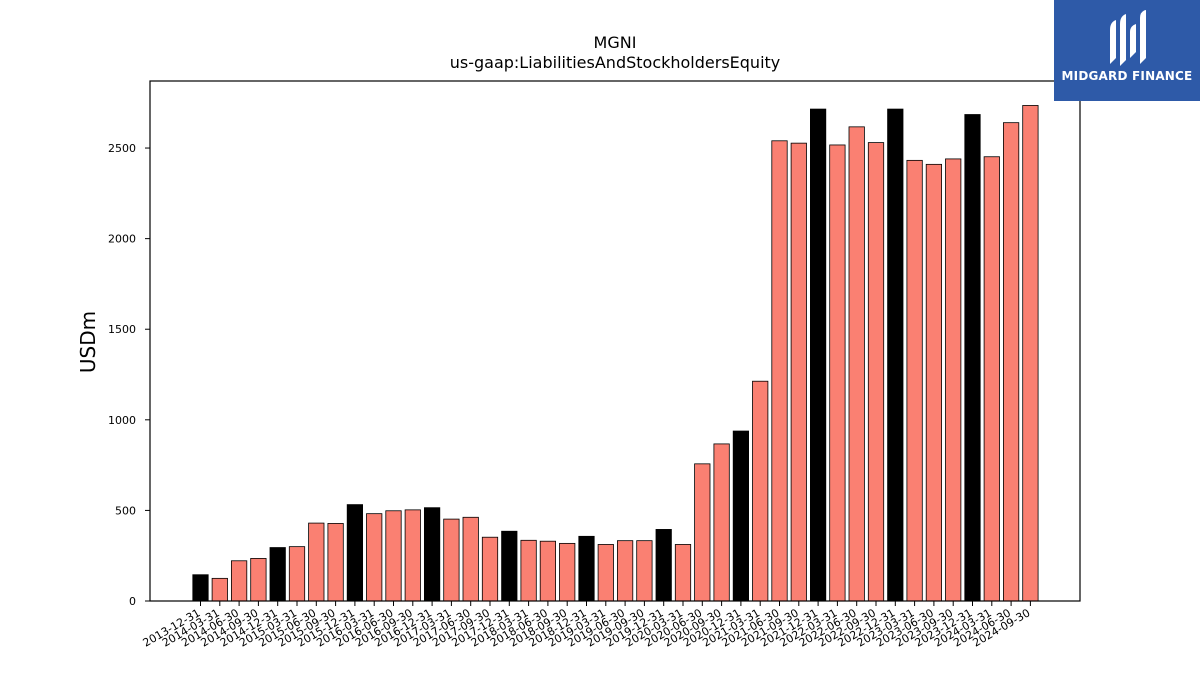  I want to click on chart-title: MGNI, so click(615, 42).